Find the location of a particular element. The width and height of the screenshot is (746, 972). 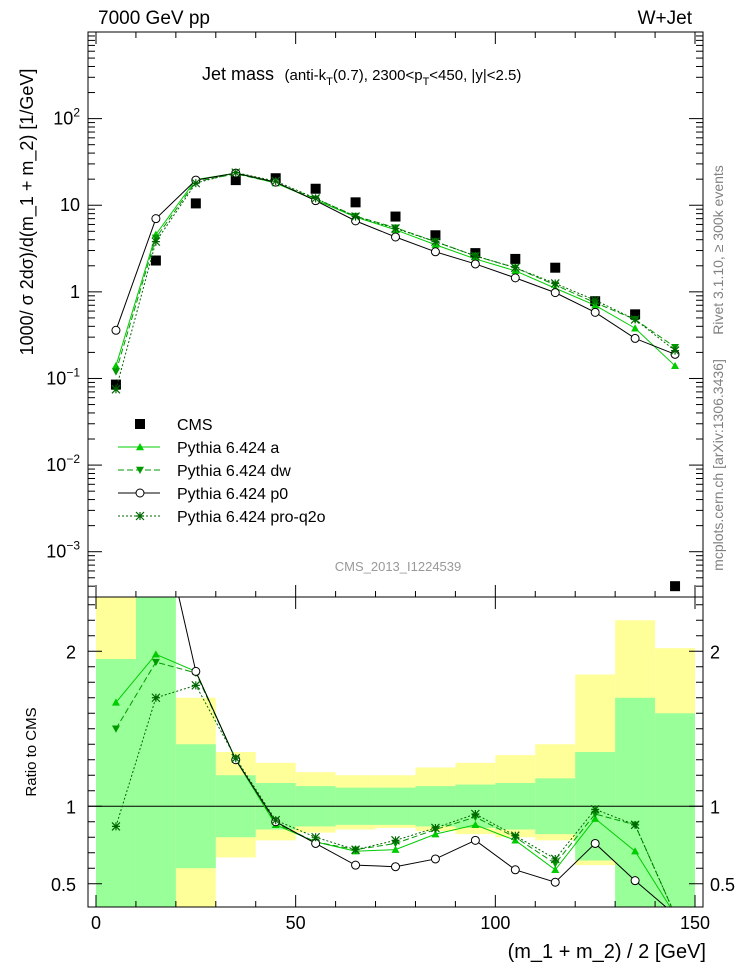

x-tick-label: 100 is located at coordinates (495, 923).